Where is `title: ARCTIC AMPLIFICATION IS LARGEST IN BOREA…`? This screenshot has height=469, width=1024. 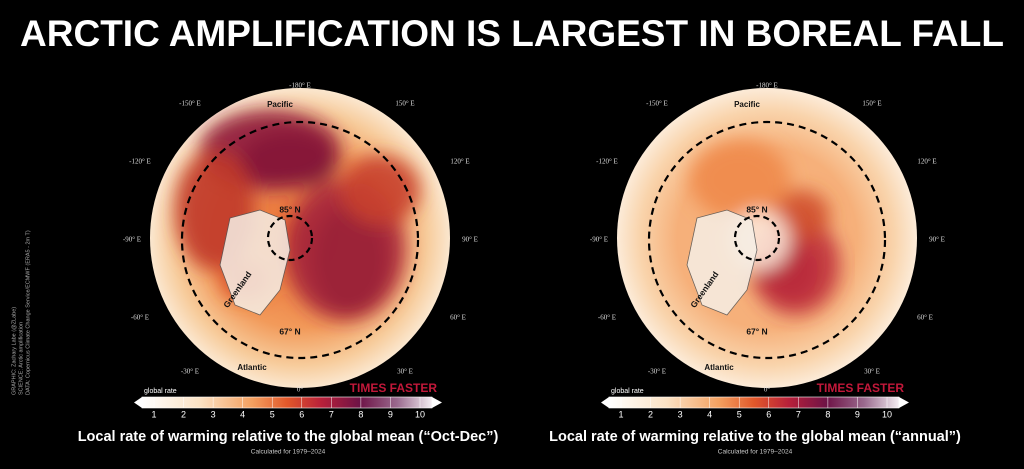
title: ARCTIC AMPLIFICATION IS LARGEST IN BOREA… is located at coordinates (512, 33).